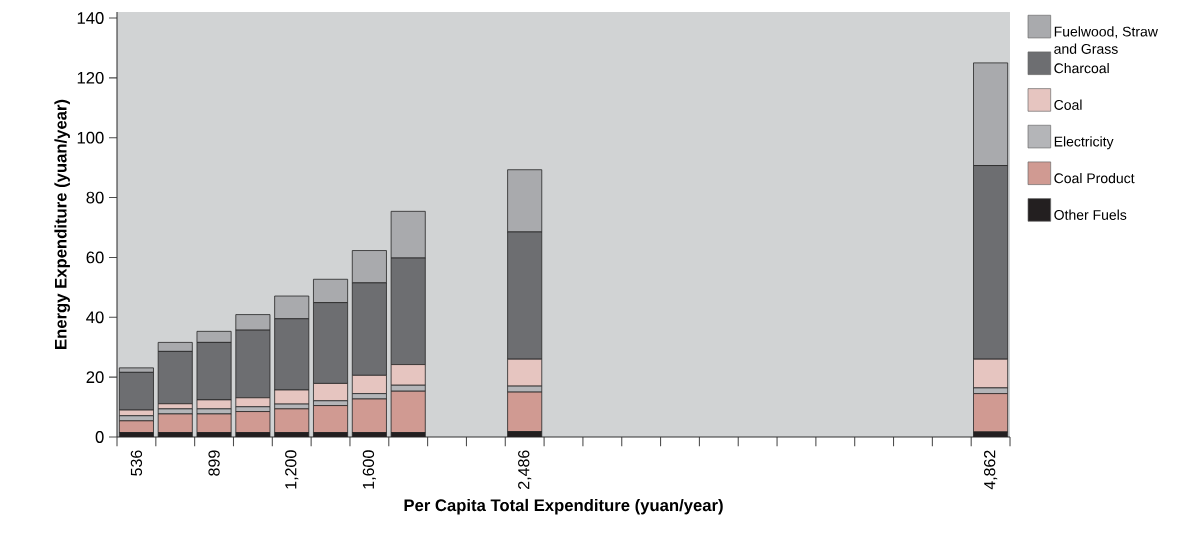 Image resolution: width=1201 pixels, height=546 pixels. Describe the element at coordinates (1084, 143) in the screenshot. I see `legend-label: Electricity` at that location.